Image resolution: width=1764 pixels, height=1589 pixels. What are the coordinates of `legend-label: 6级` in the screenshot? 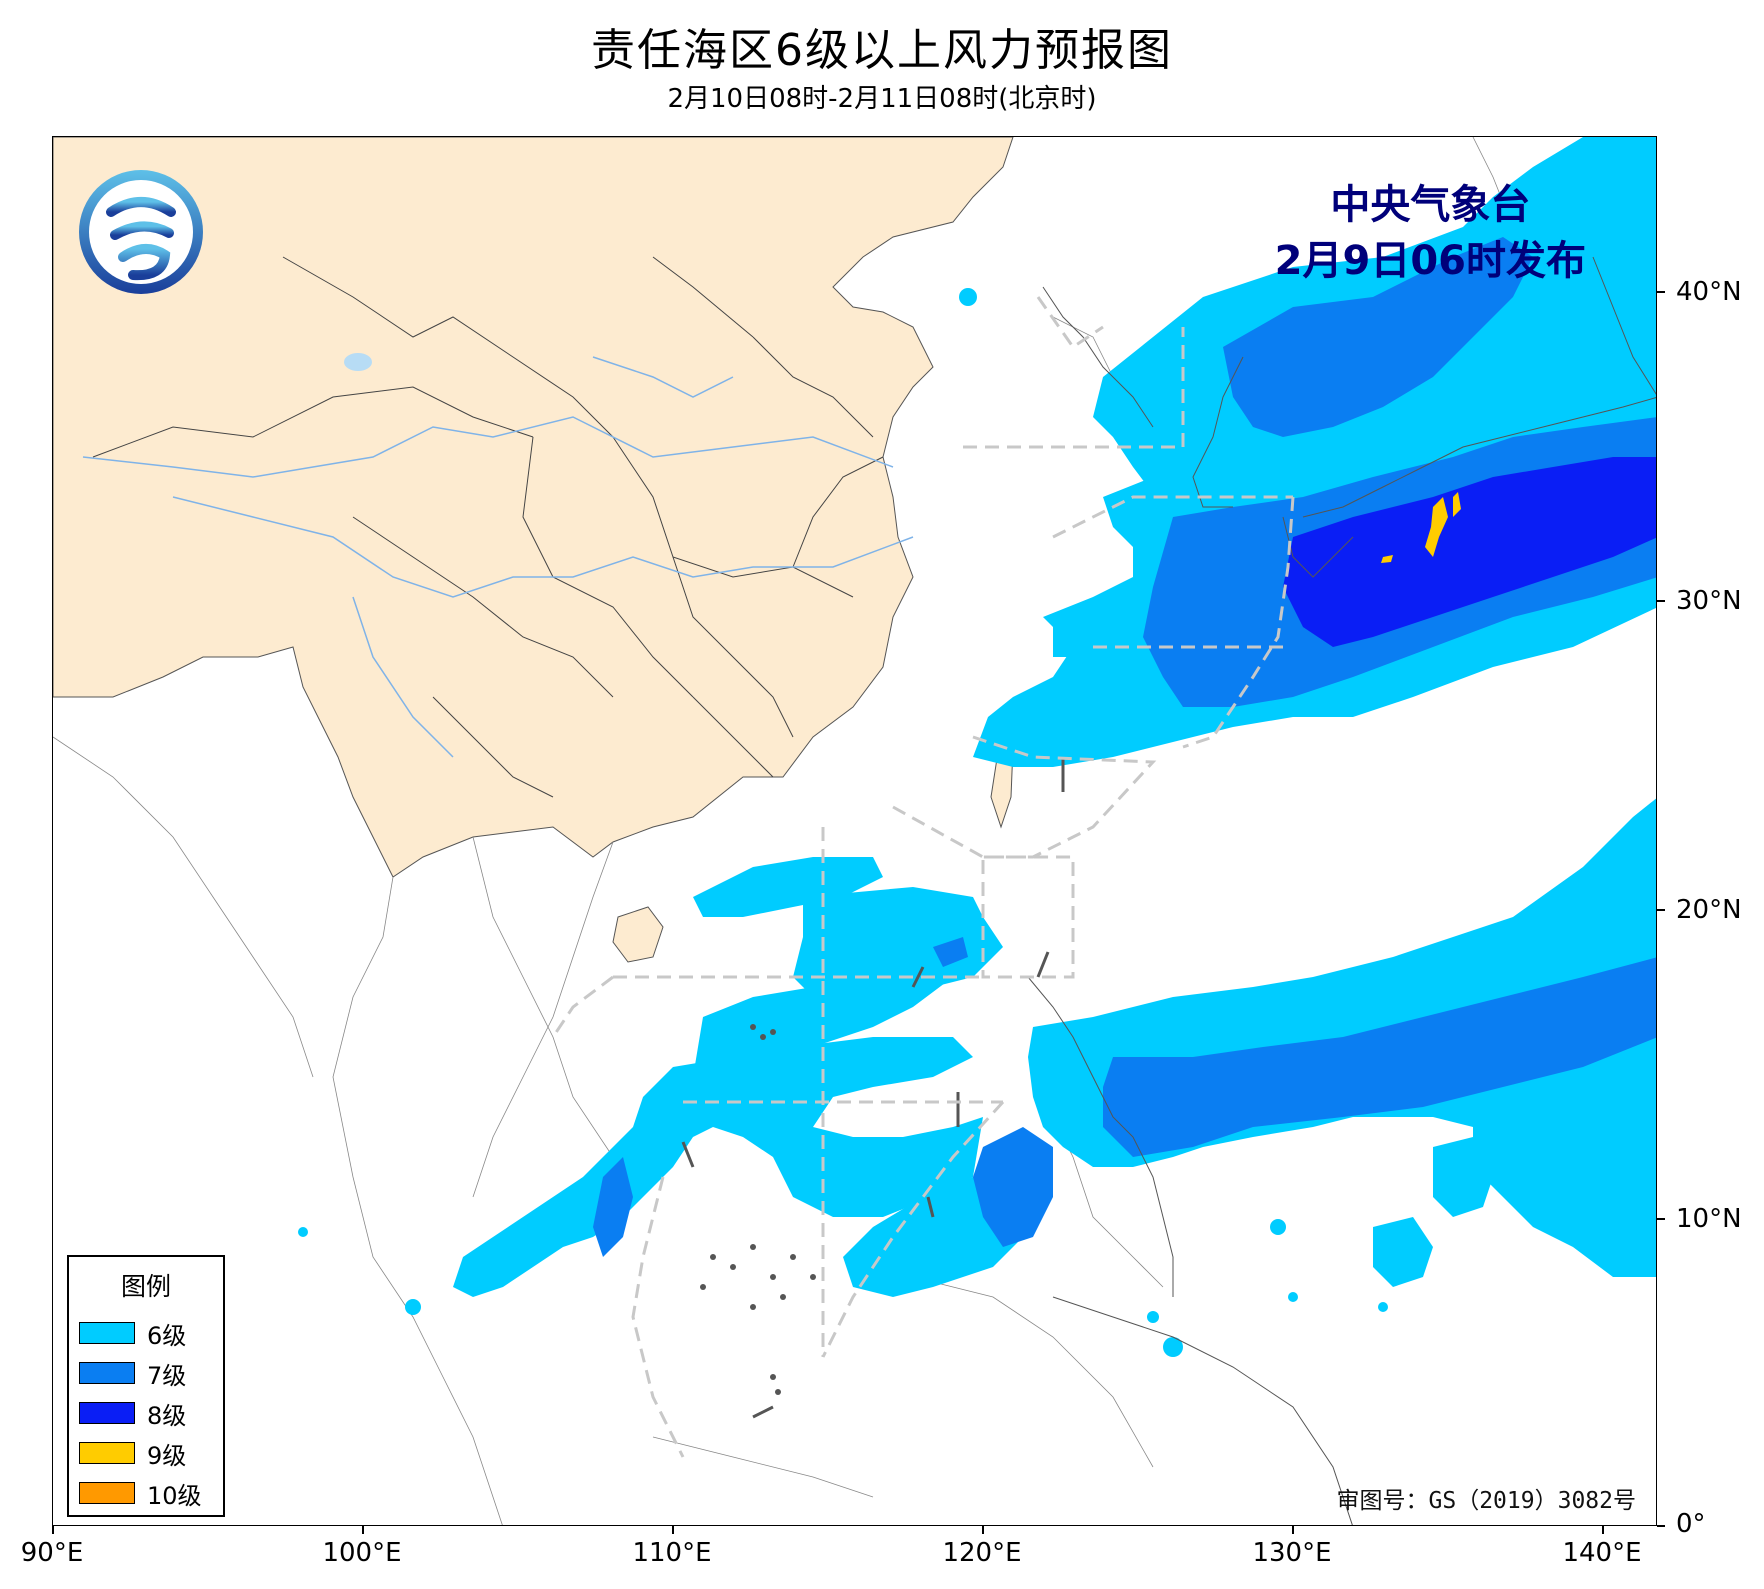 It's located at (167, 1335).